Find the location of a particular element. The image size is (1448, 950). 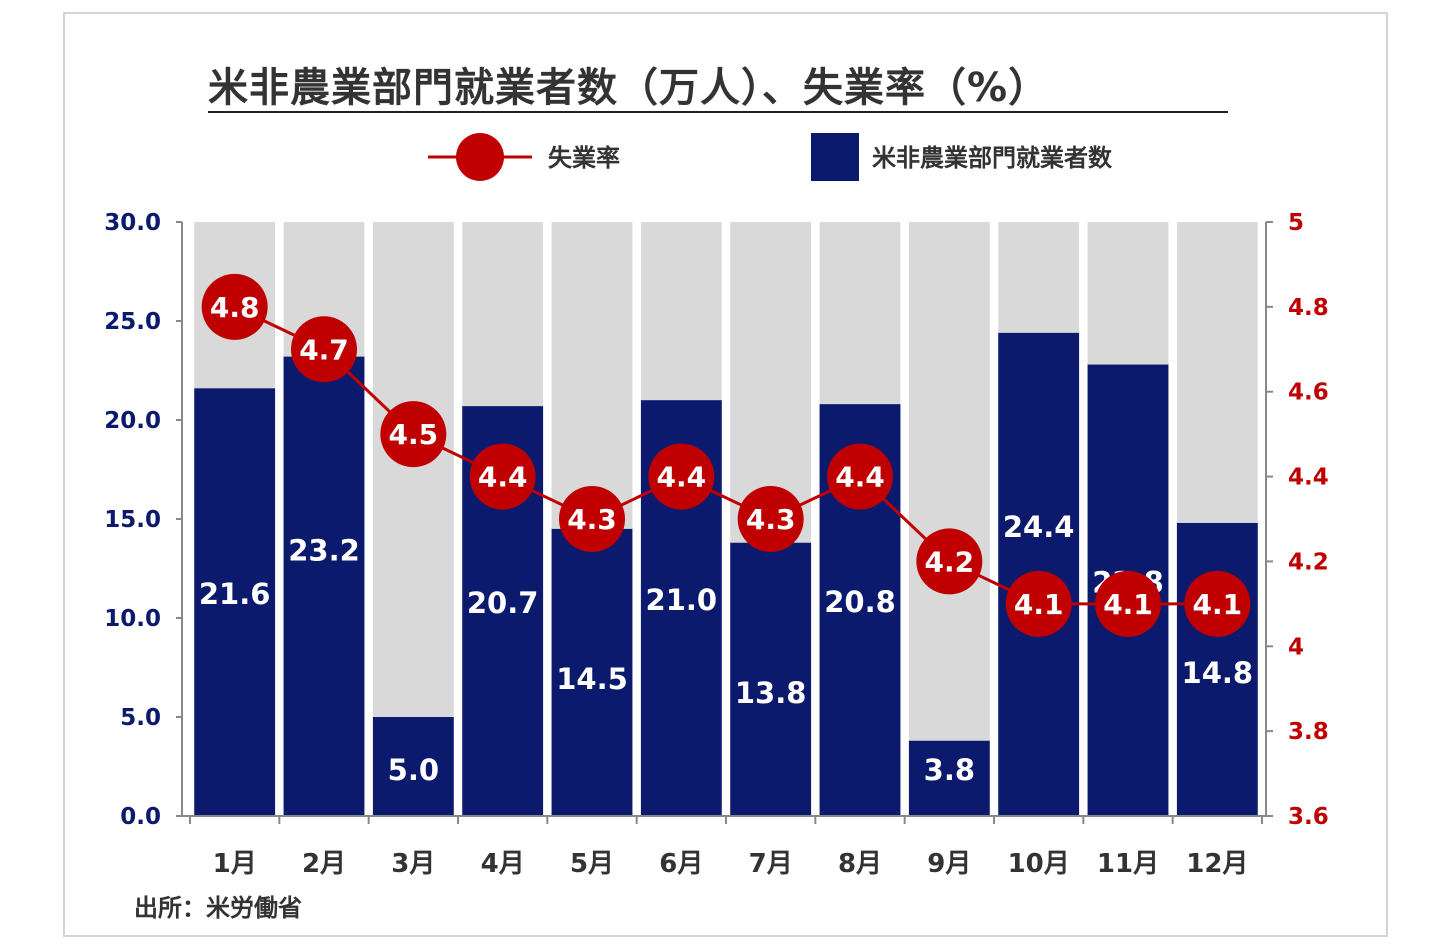

right-axis-tick-label: 3.8 is located at coordinates (1308, 732).